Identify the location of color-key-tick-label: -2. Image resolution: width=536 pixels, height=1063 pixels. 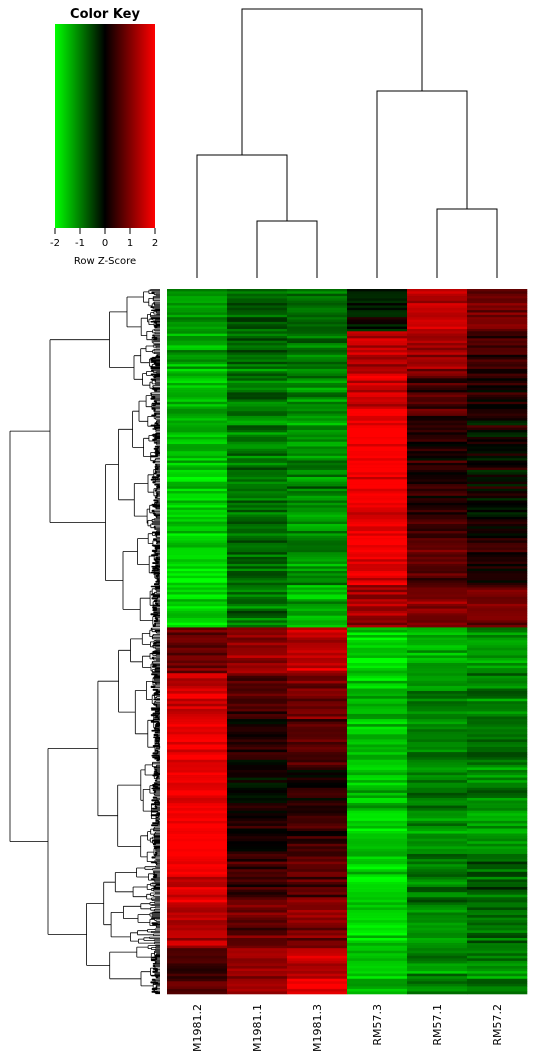
(55, 243).